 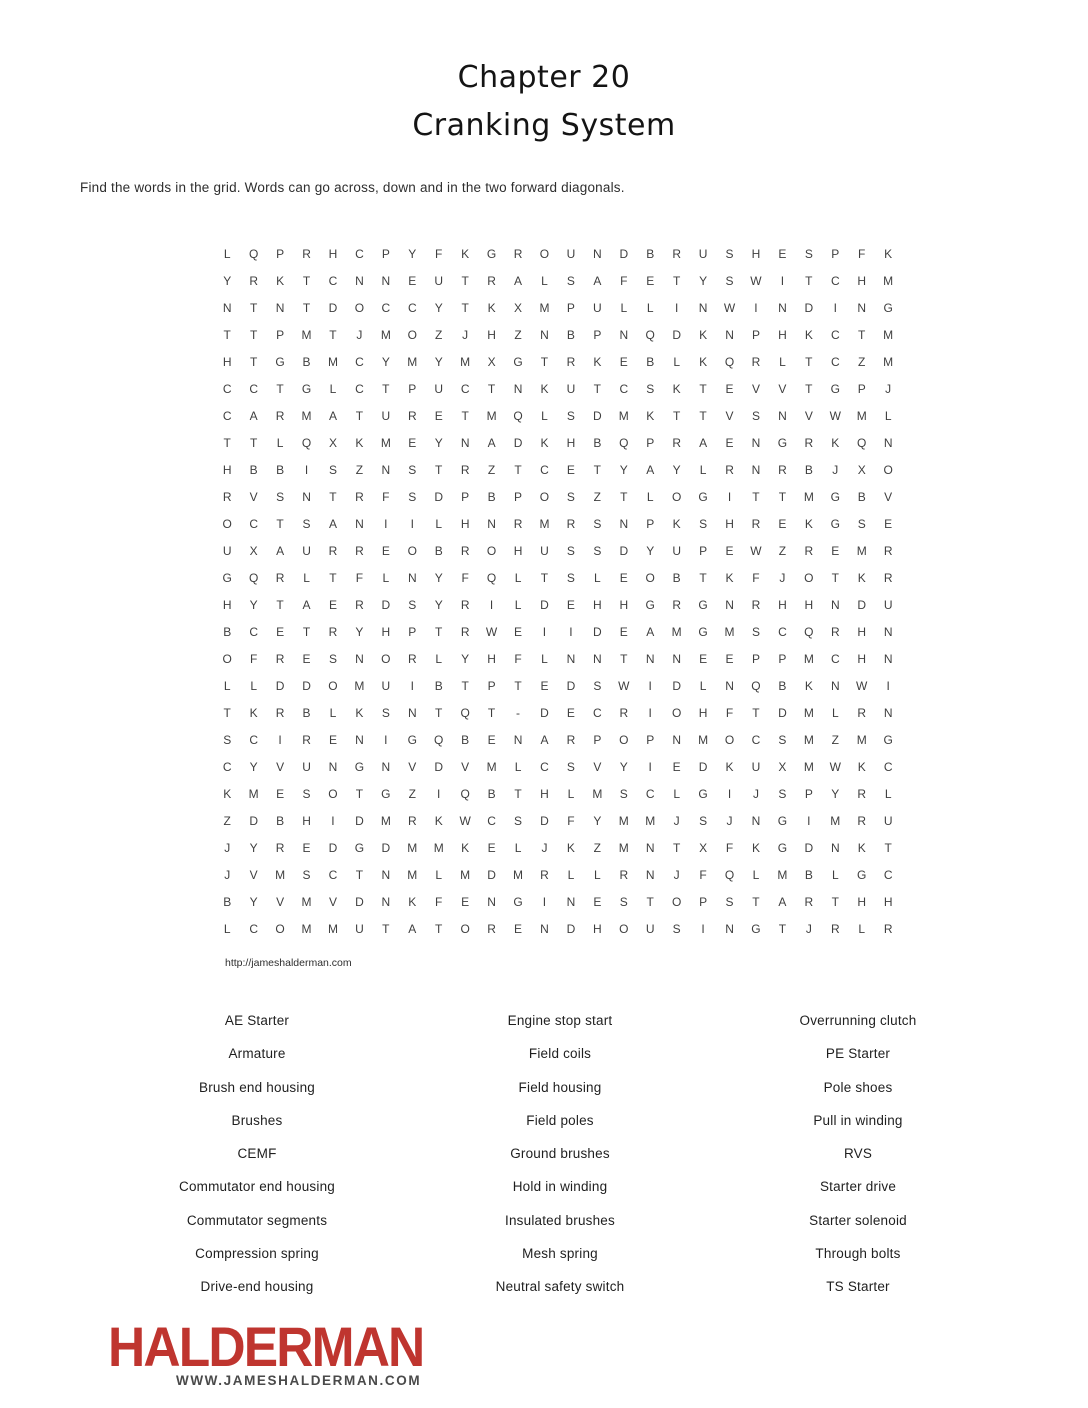 What do you see at coordinates (299, 1380) in the screenshot?
I see `logo-subtext: WWW.JAMESHALDERMAN.COM` at bounding box center [299, 1380].